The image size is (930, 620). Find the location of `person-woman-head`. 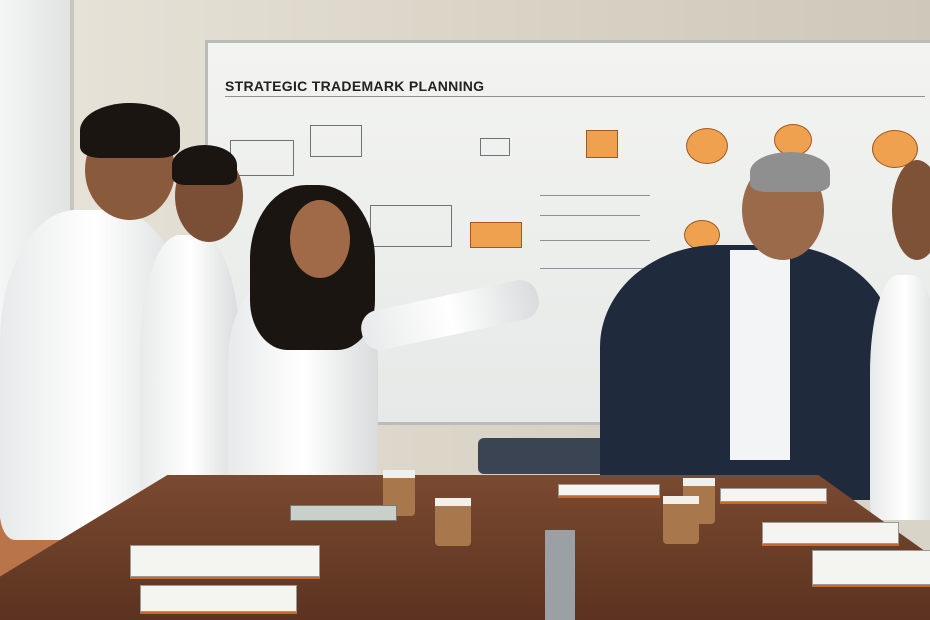

person-woman-head is located at coordinates (320, 239).